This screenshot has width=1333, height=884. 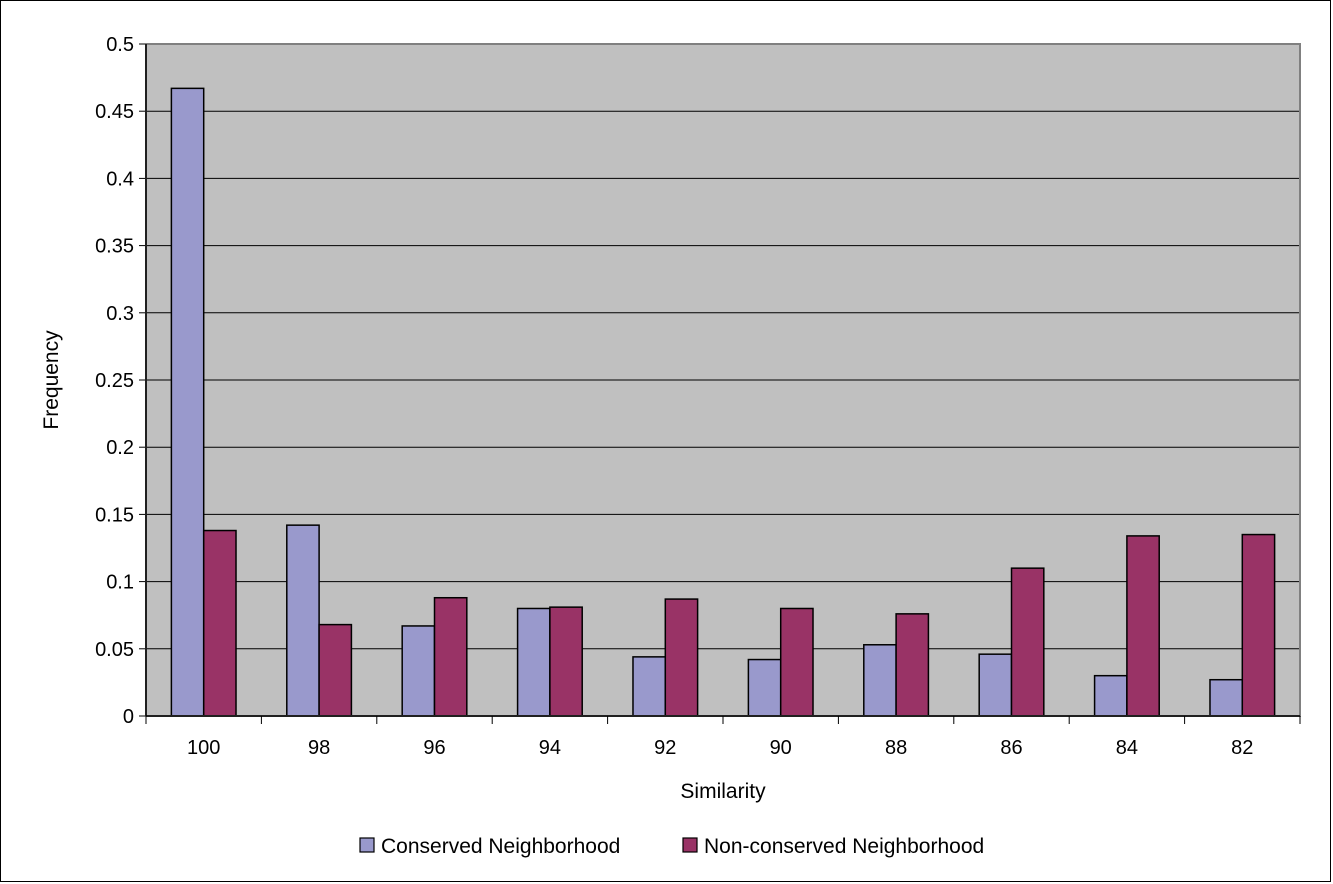 What do you see at coordinates (723, 791) in the screenshot?
I see `x-axis-title: Similarity` at bounding box center [723, 791].